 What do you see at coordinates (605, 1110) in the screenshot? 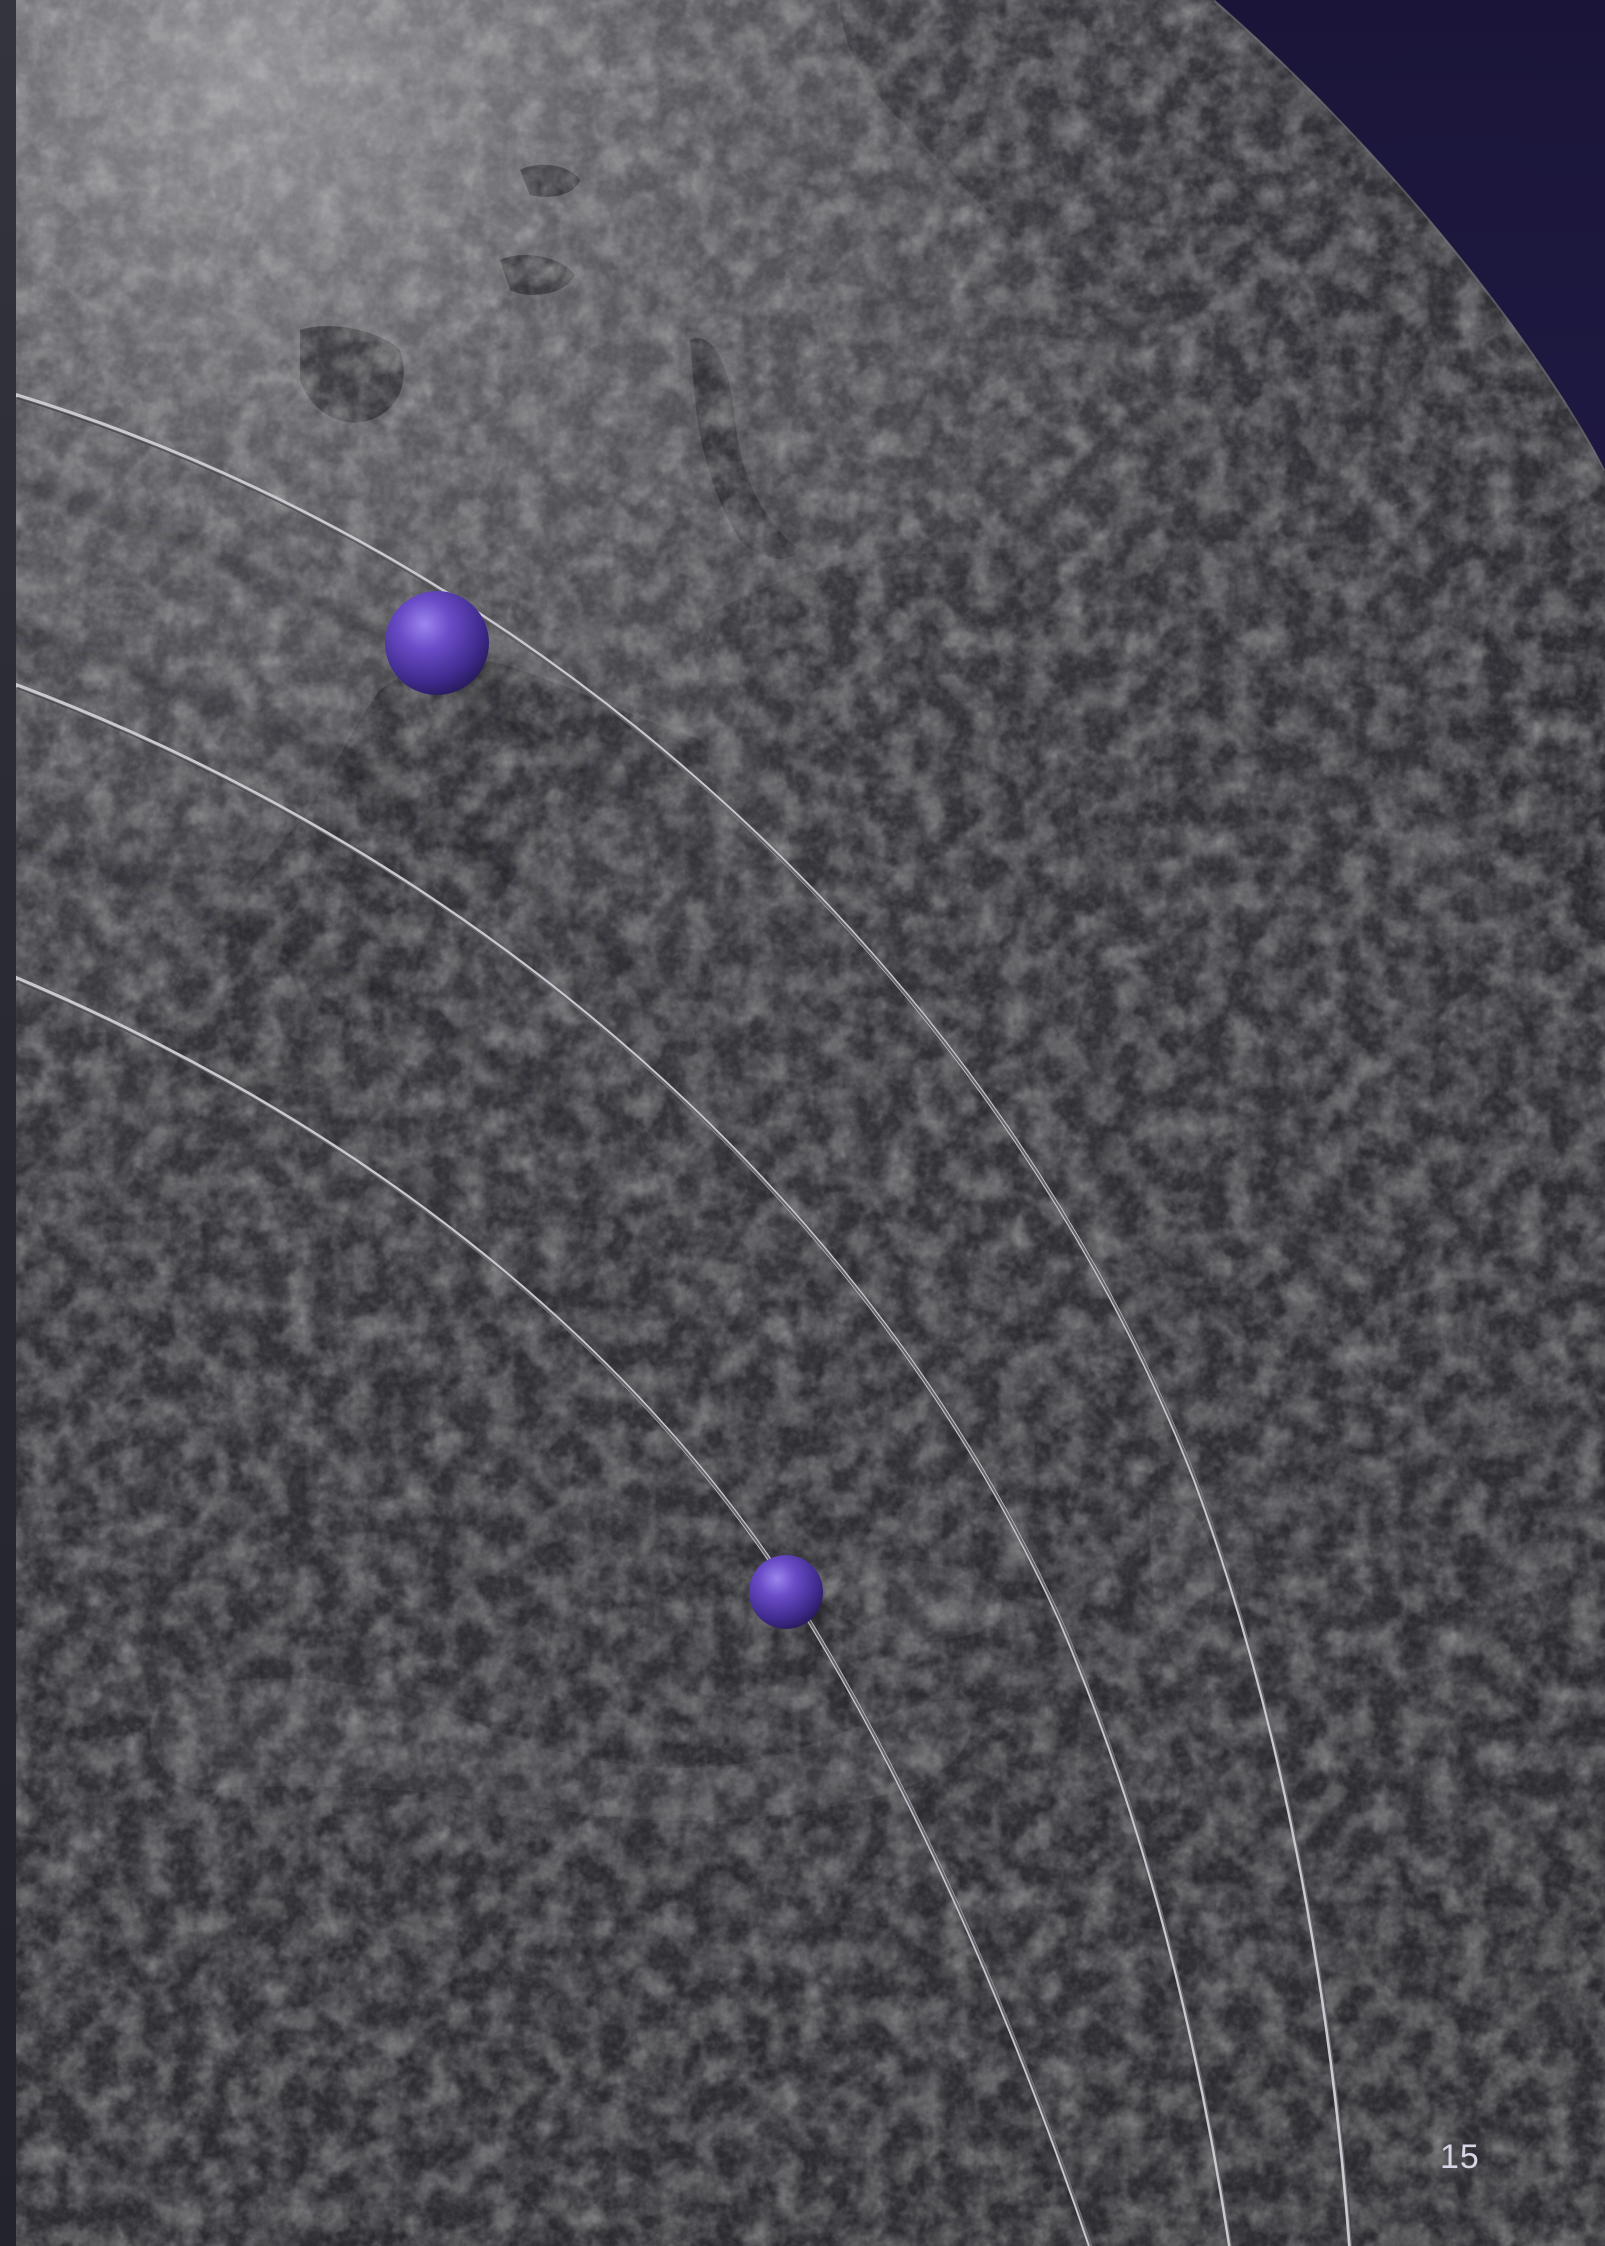
I see `orbit-spheres` at bounding box center [605, 1110].